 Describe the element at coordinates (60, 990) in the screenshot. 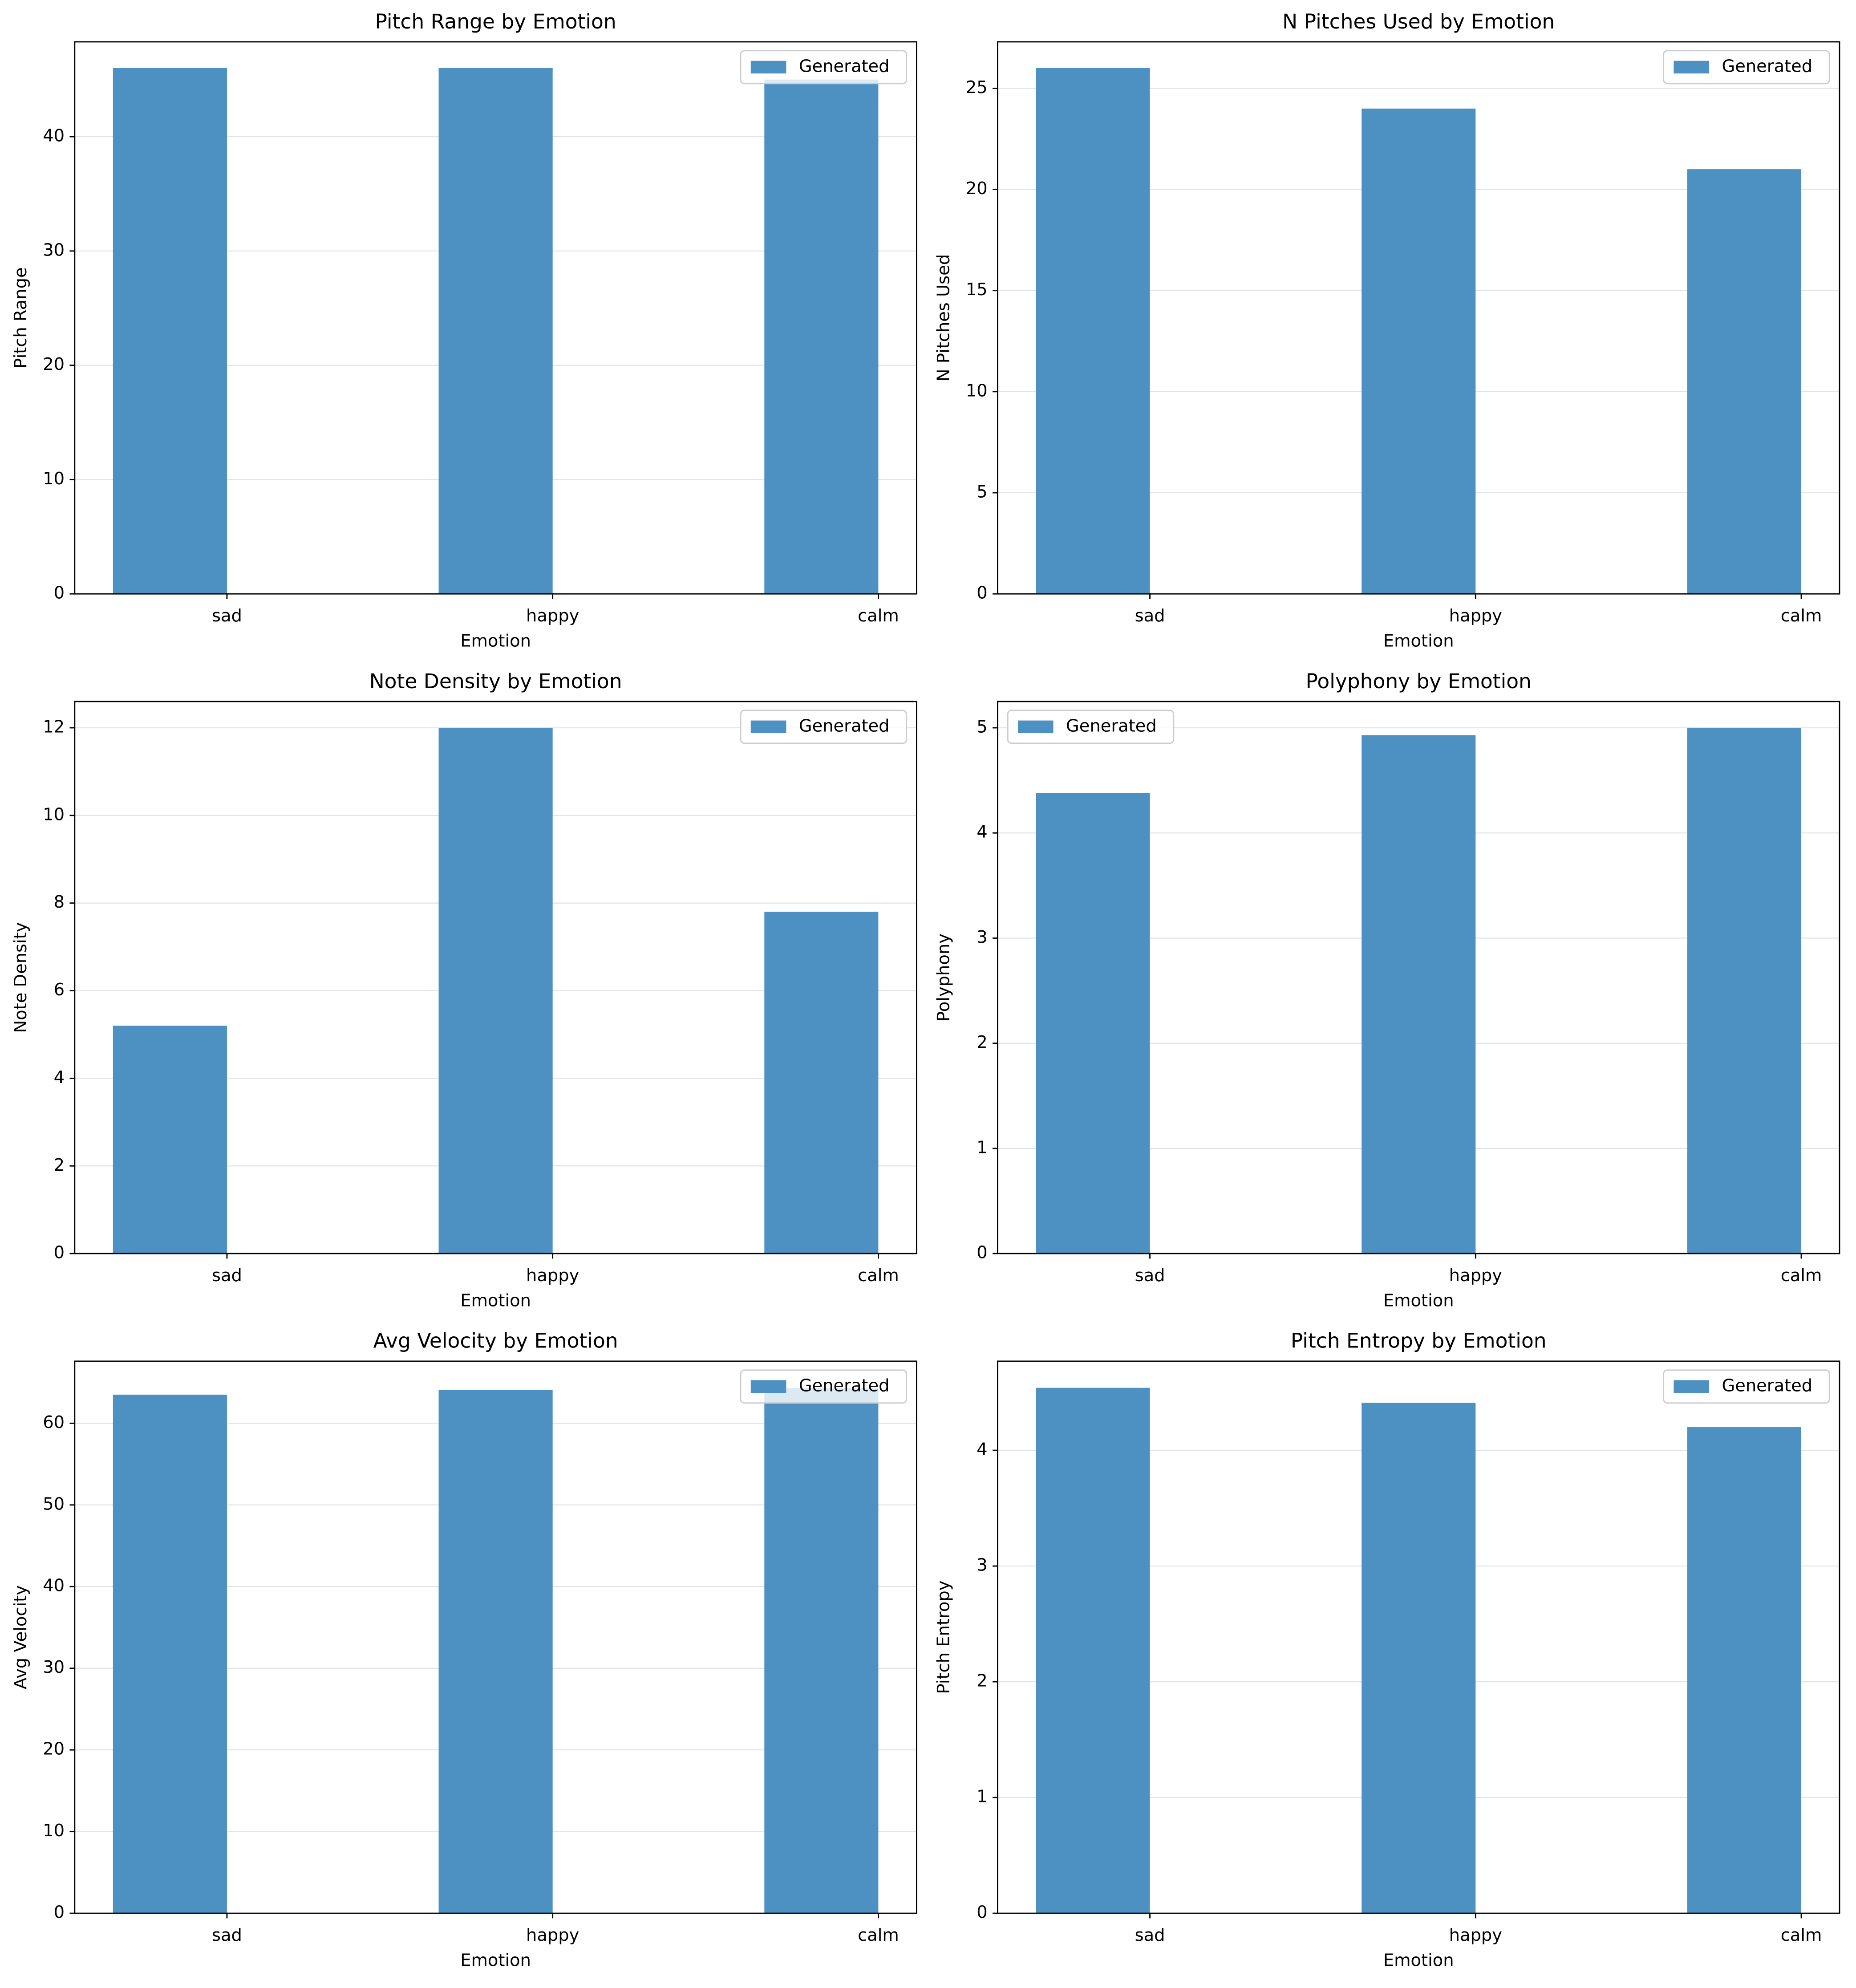

I see `y-tick-label: 6` at that location.